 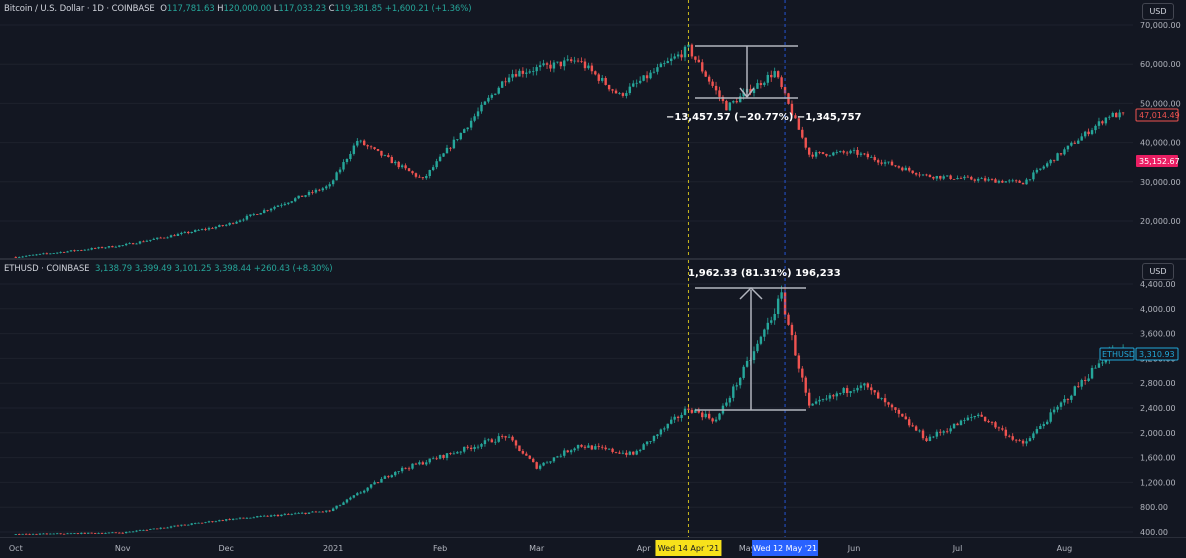 What do you see at coordinates (1065, 548) in the screenshot?
I see `time-axis-label: Aug` at bounding box center [1065, 548].